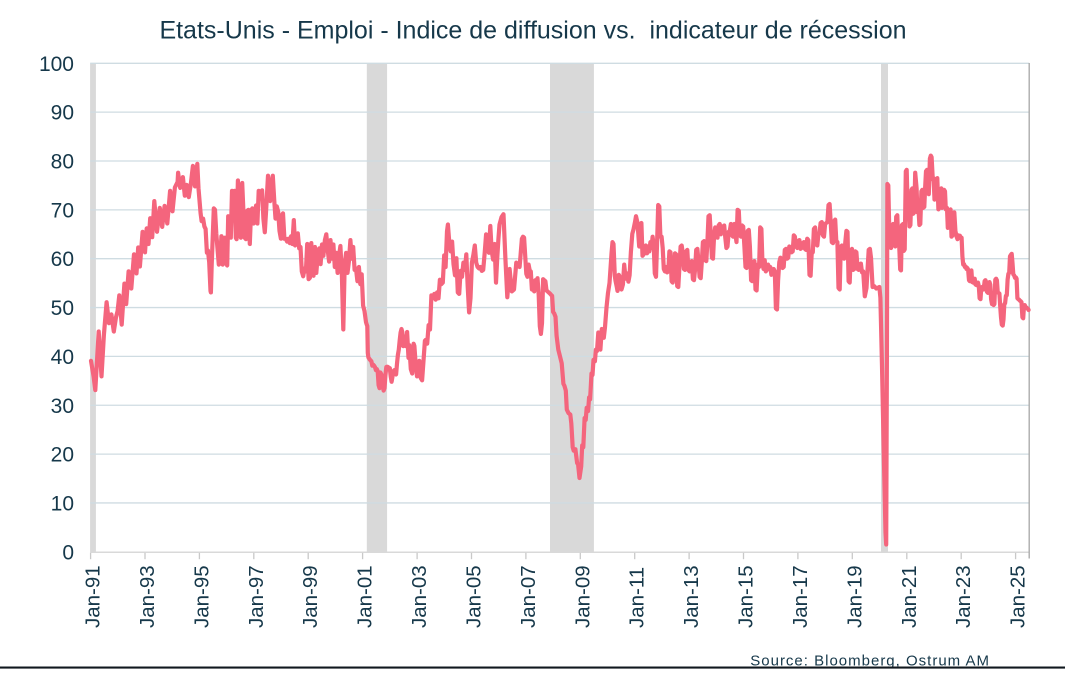 The height and width of the screenshot is (675, 1065). What do you see at coordinates (582, 596) in the screenshot?
I see `svg-text: Jan-09` at bounding box center [582, 596].